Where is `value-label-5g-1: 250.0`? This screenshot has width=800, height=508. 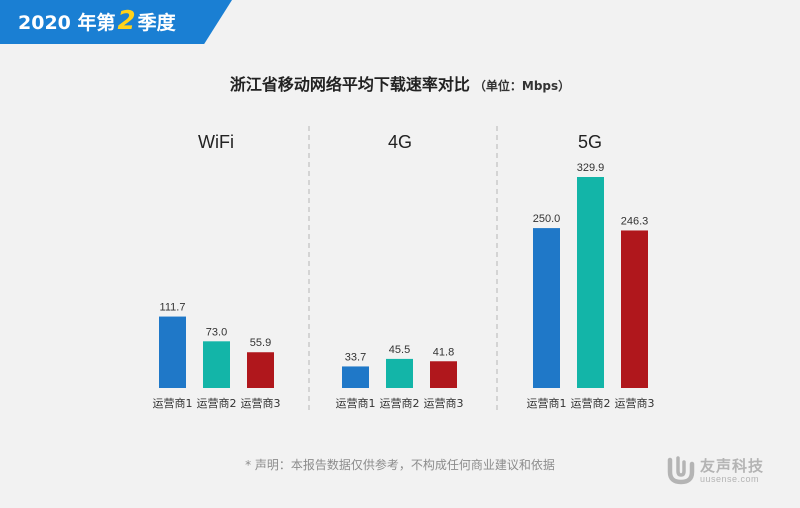 value-label-5g-1: 250.0 is located at coordinates (547, 219).